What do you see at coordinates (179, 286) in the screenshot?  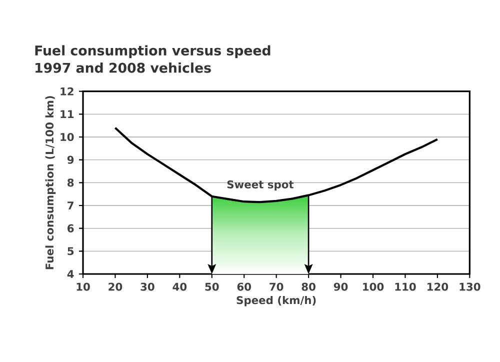 I see `x-tick-label: 40` at bounding box center [179, 286].